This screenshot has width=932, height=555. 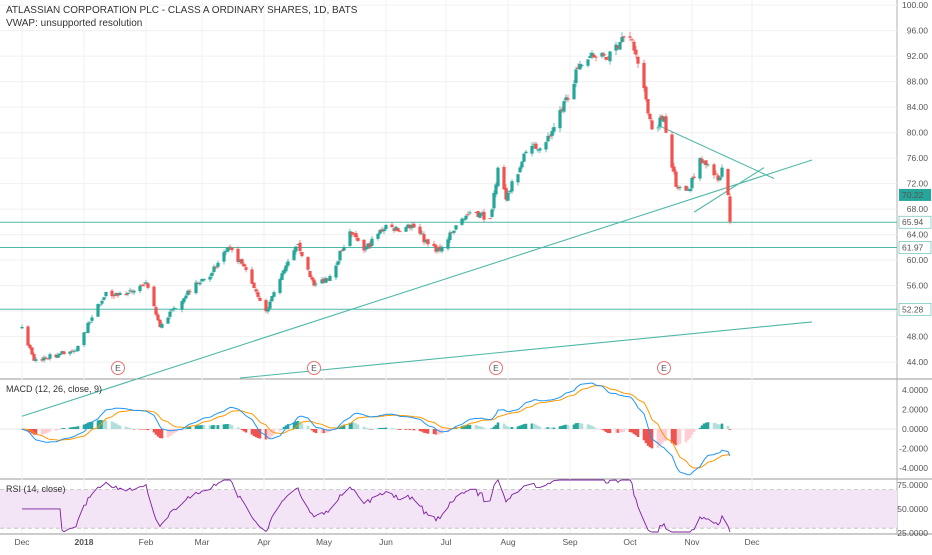 I want to click on x-tick-label: 2018, so click(x=84, y=542).